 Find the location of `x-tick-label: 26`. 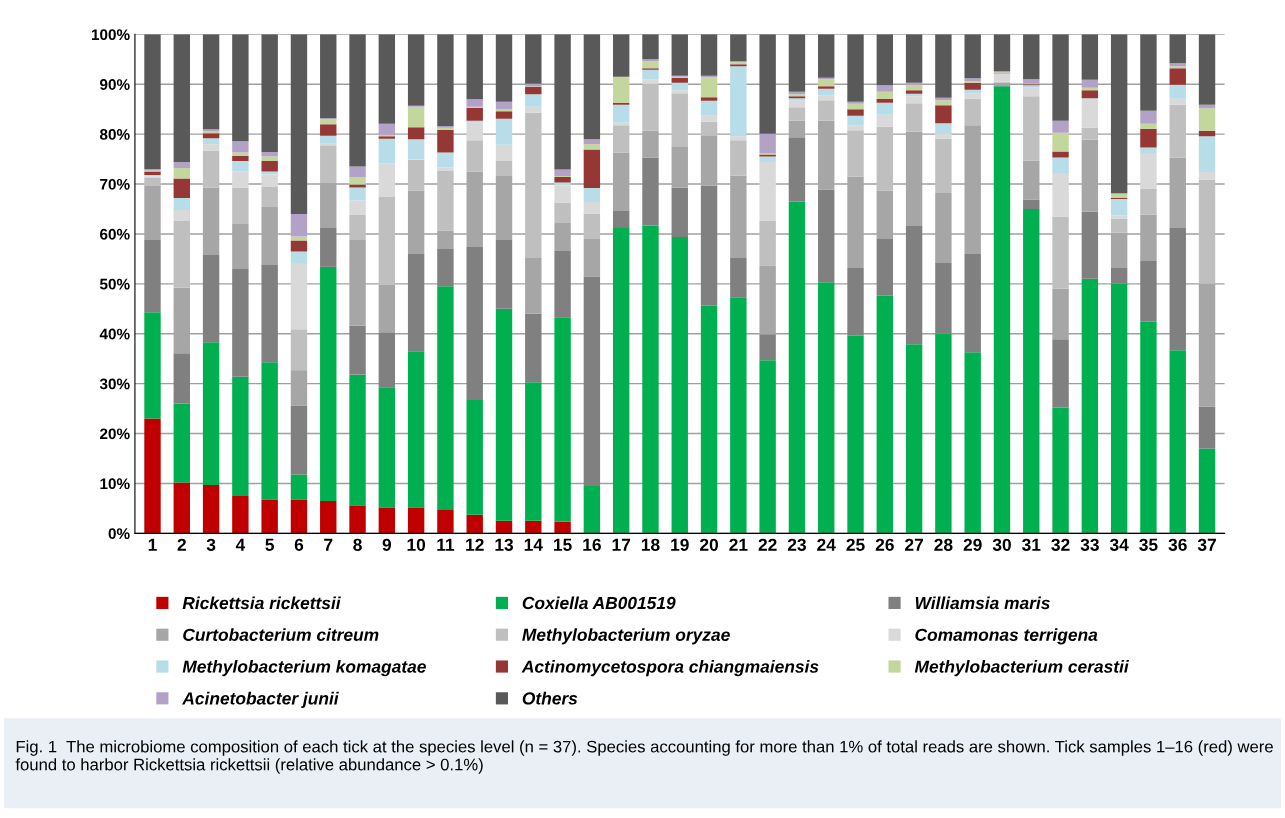

x-tick-label: 26 is located at coordinates (884, 544).